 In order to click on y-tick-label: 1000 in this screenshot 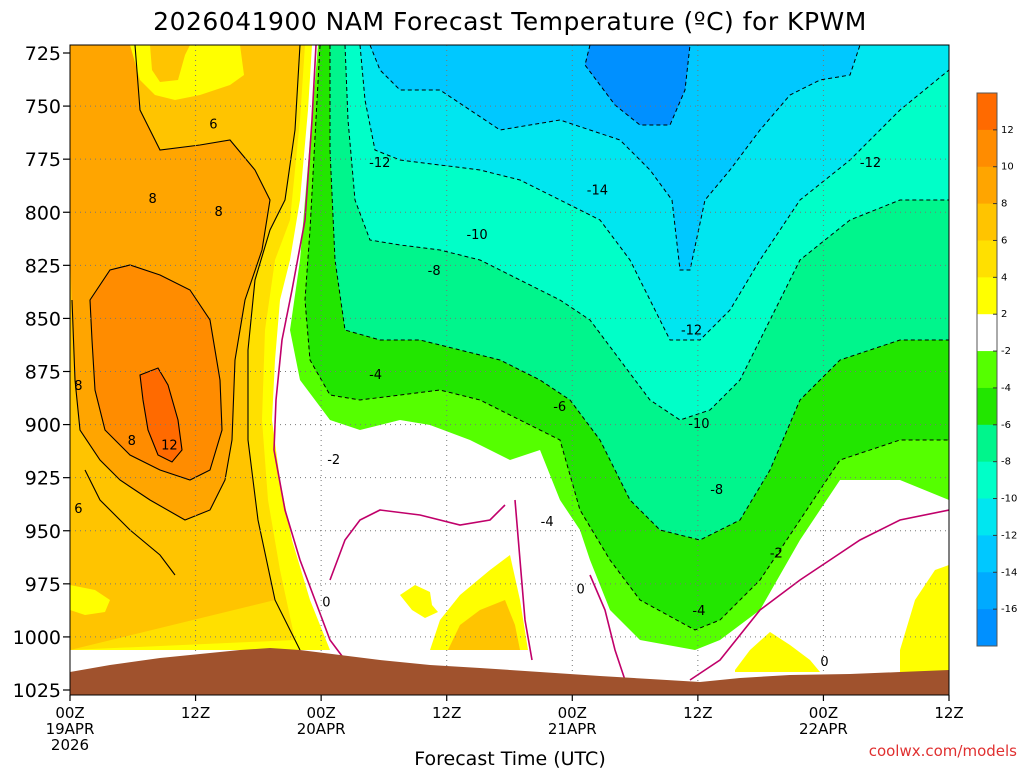, I will do `click(37, 638)`.